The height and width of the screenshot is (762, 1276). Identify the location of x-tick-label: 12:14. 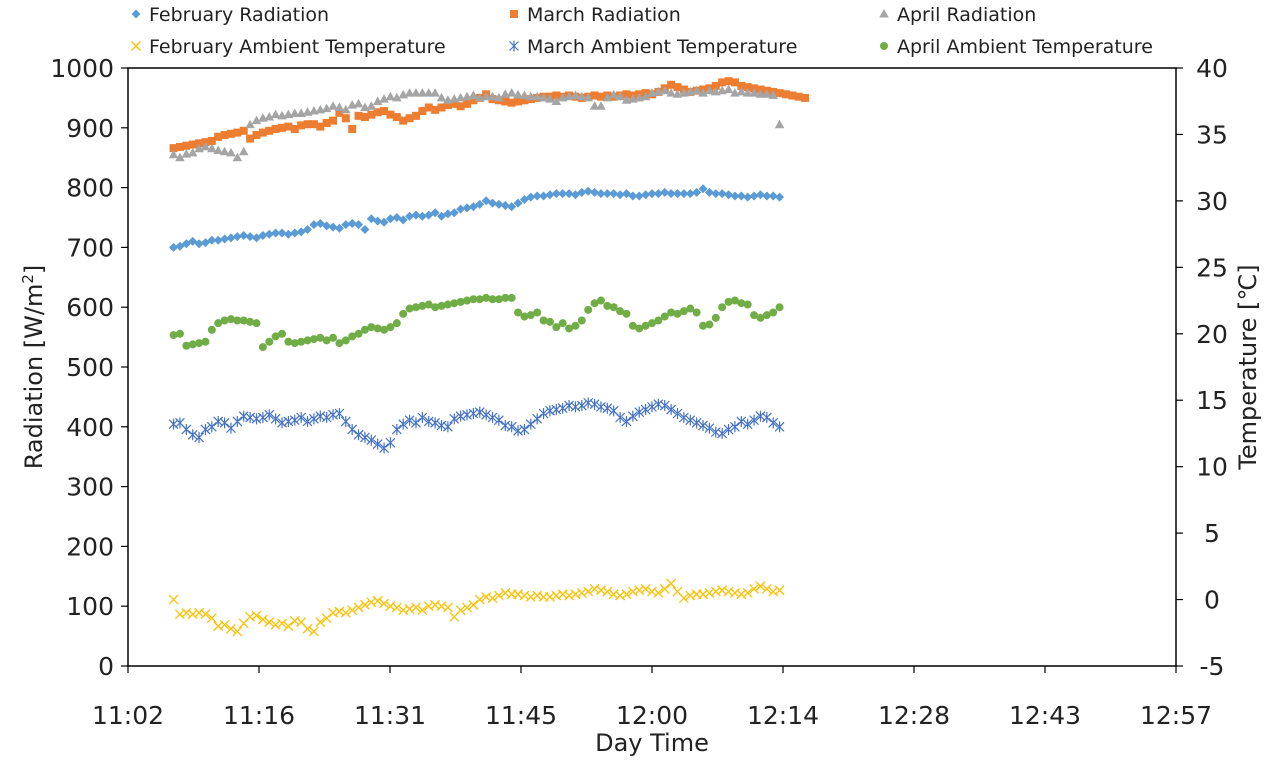
(783, 715).